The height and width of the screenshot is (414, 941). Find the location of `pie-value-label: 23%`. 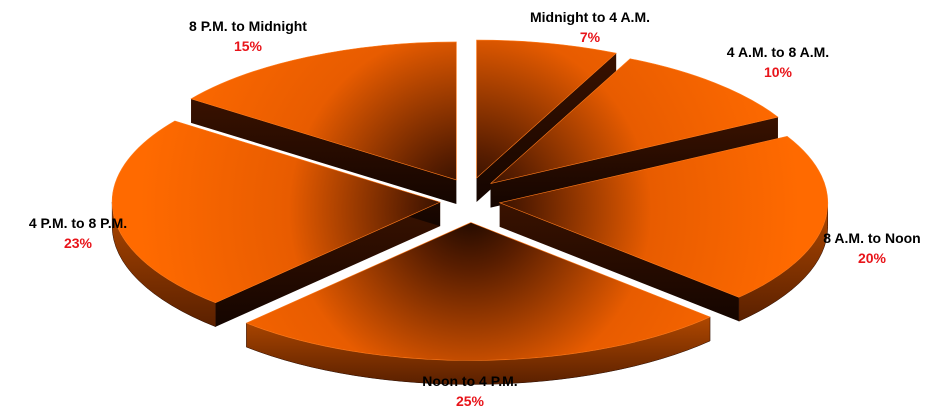

pie-value-label: 23% is located at coordinates (78, 243).